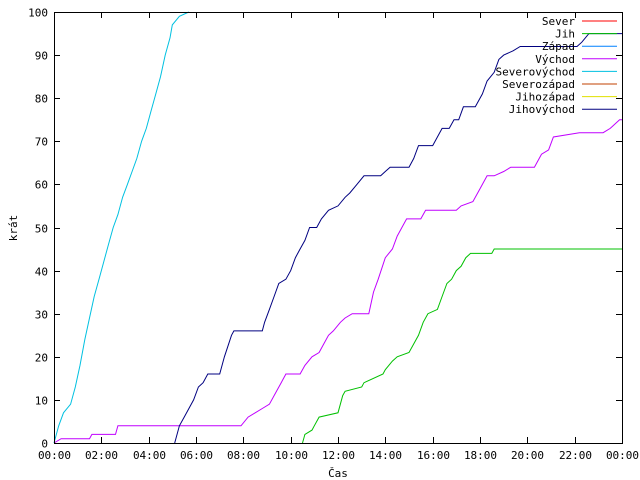 This screenshot has width=640, height=480. Describe the element at coordinates (41, 401) in the screenshot. I see `y-tick-label: 10` at that location.